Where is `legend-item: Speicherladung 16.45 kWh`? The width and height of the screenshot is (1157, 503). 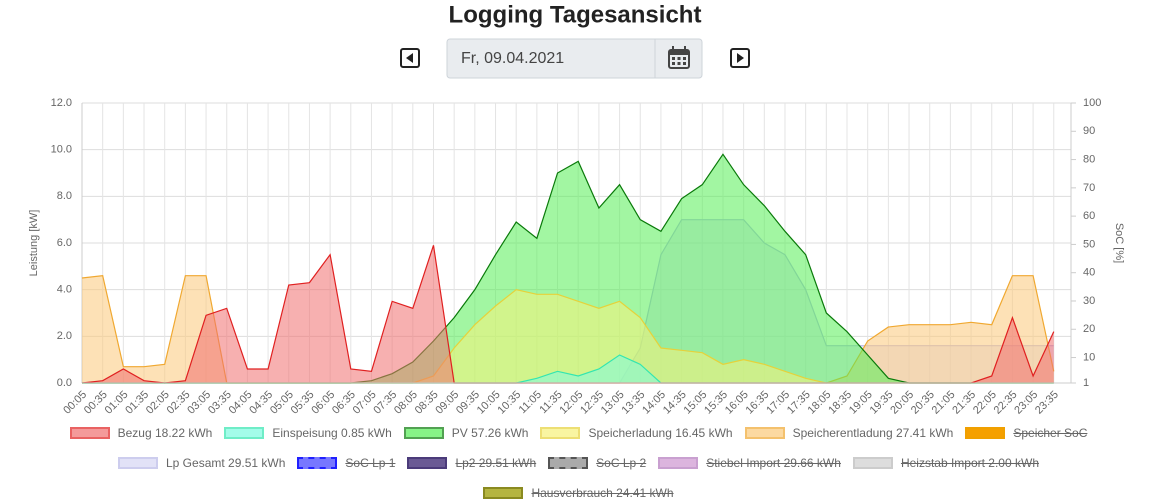
legend-item: Speicherladung 16.45 kWh is located at coordinates (636, 433).